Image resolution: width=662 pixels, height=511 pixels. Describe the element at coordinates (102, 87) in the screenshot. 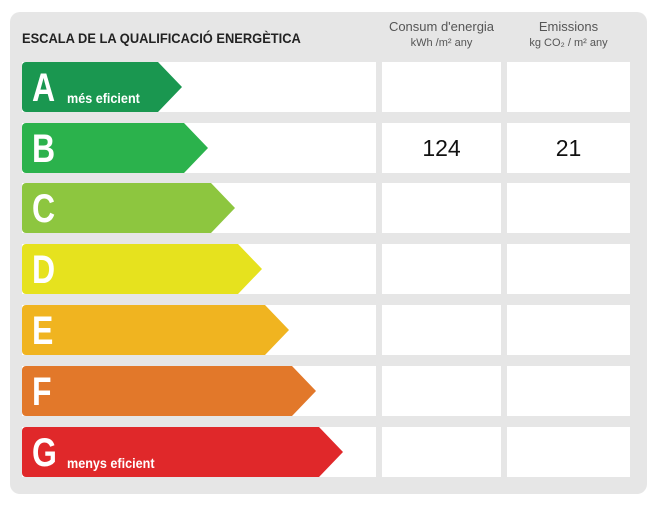

I see `rating-arrow: A més eficient` at that location.